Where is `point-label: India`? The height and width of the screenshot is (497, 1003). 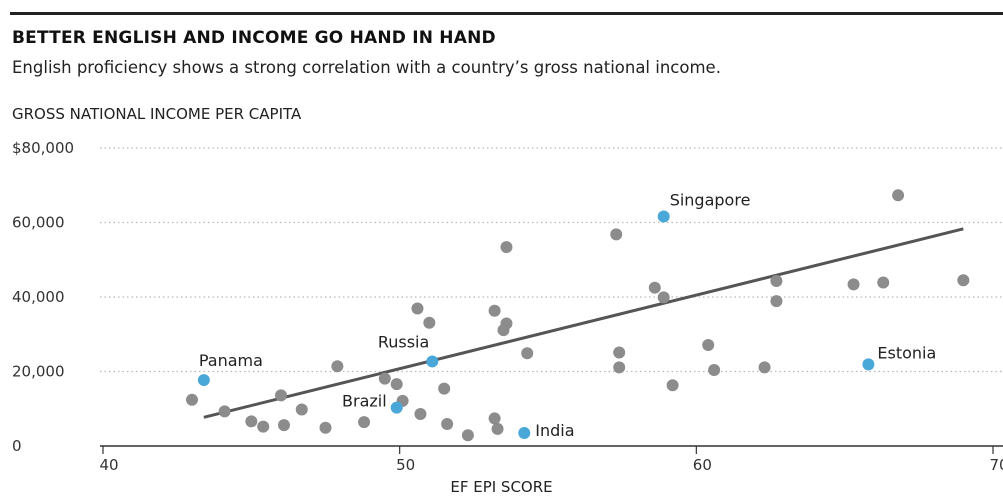 point-label: India is located at coordinates (554, 430).